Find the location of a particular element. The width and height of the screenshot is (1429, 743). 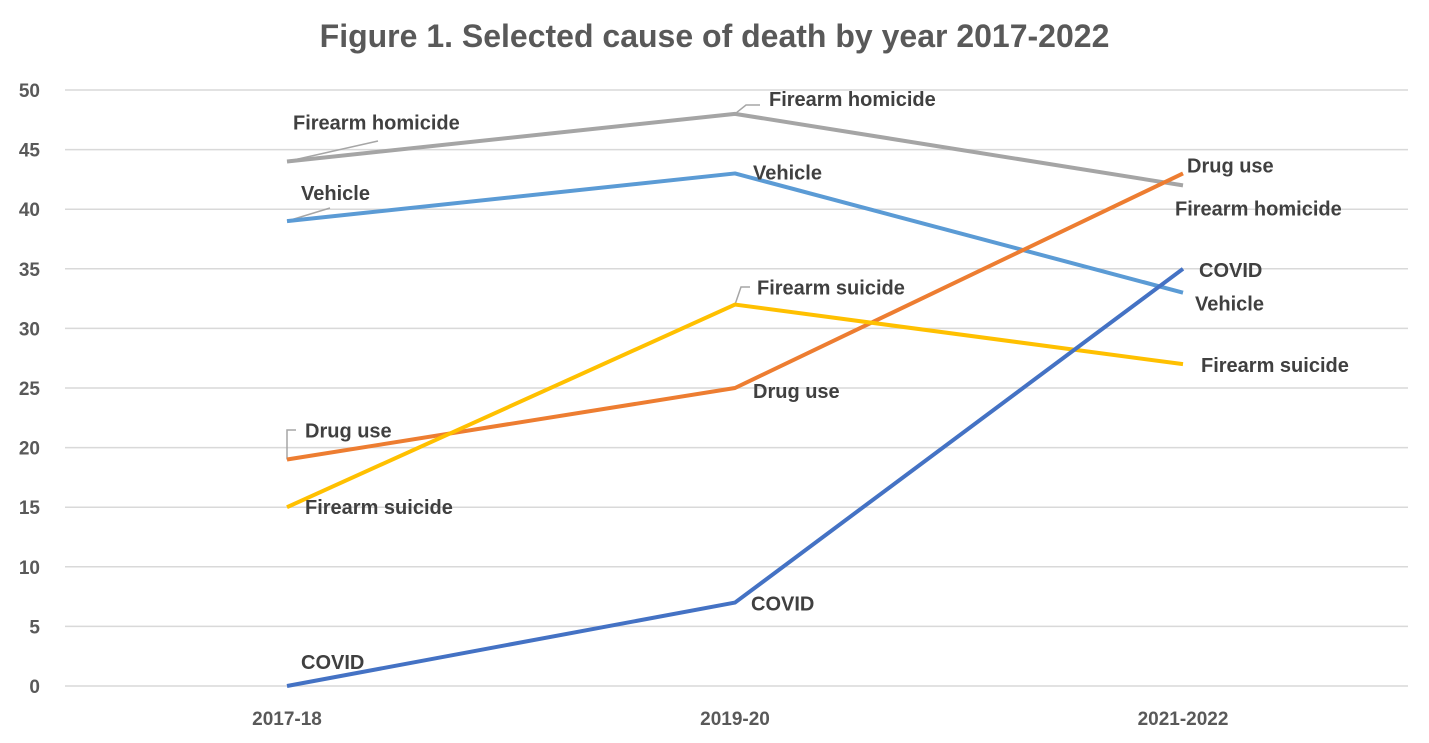

x-tick-label: 2017-18 is located at coordinates (287, 719).